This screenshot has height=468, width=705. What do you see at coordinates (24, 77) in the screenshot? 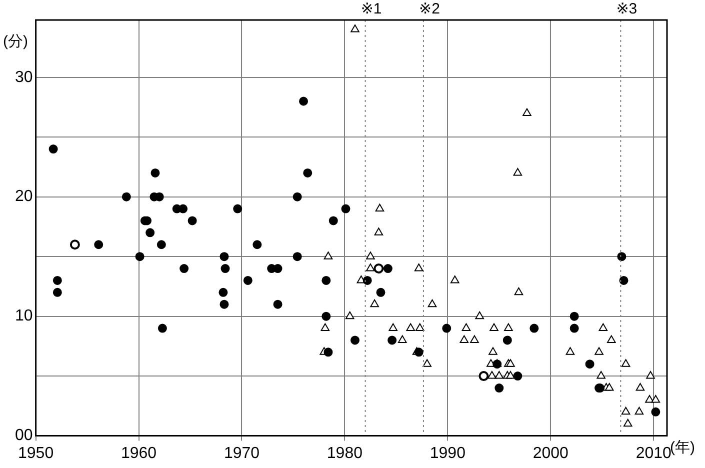
I see `y-tick-label: 30` at bounding box center [24, 77].